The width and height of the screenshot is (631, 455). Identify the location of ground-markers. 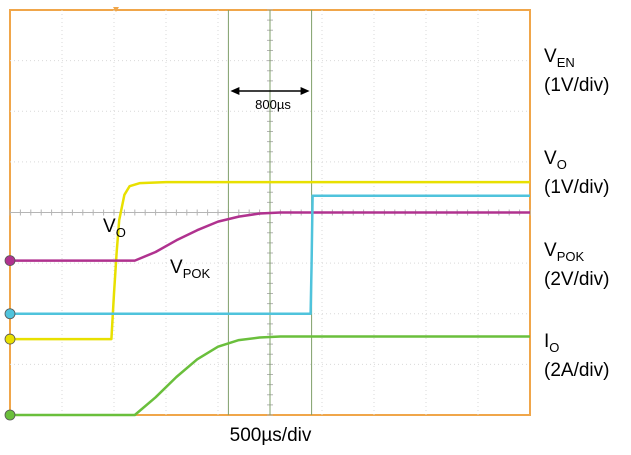
(10, 338).